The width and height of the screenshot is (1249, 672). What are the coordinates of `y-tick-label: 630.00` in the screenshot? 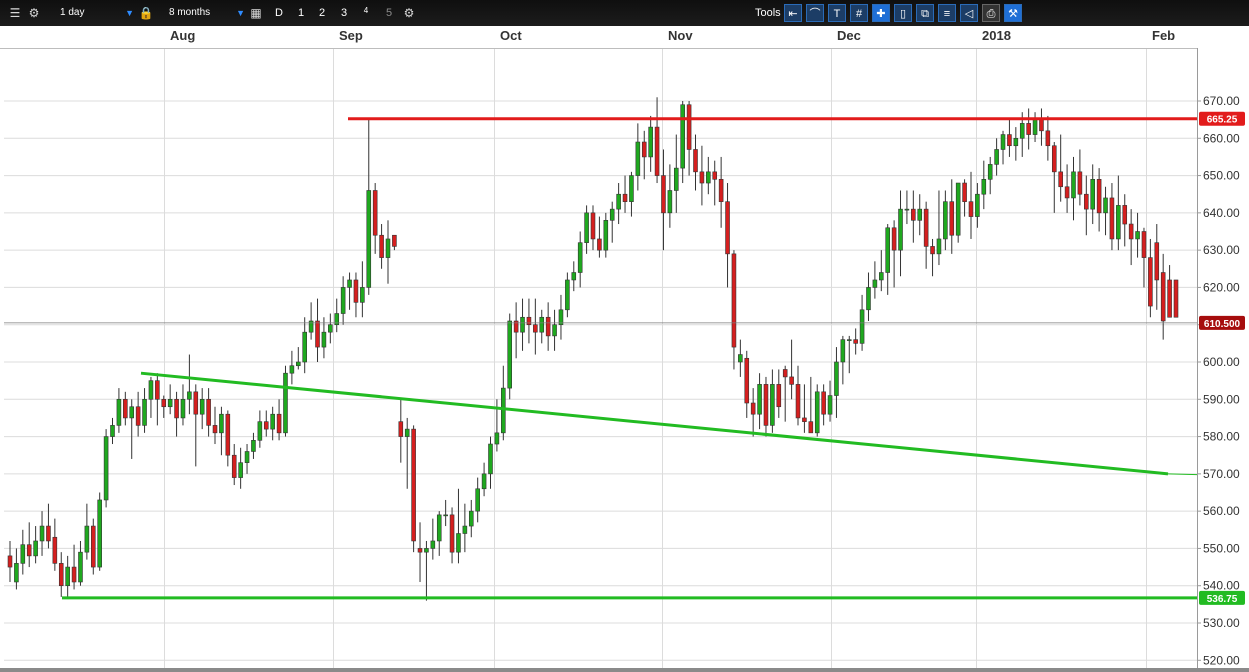 It's located at (1221, 250).